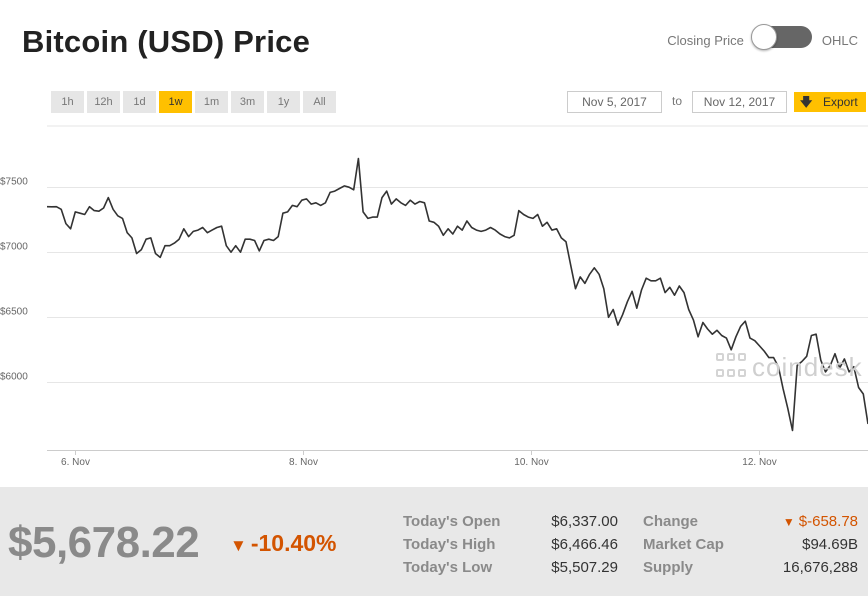 The image size is (868, 596). I want to click on supply-value: 16,676,288, so click(820, 567).